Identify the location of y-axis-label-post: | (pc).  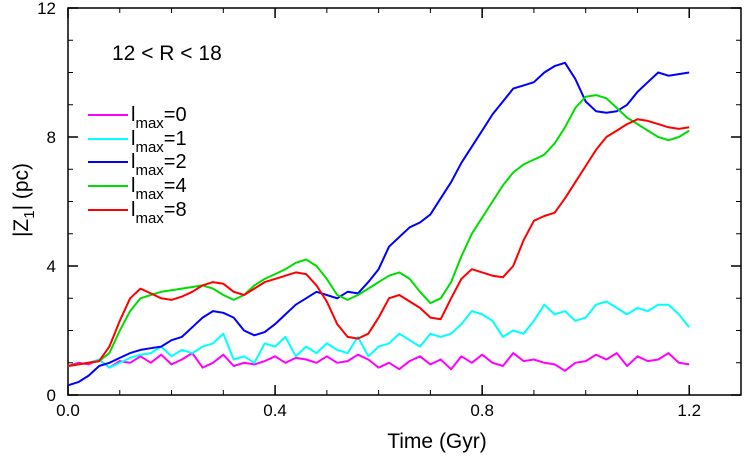
(21, 186).